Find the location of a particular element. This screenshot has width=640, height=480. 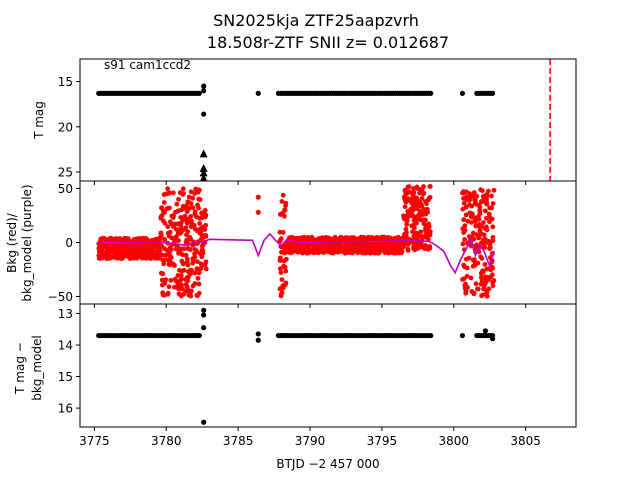

middle-series1-line is located at coordinates (296, 253).